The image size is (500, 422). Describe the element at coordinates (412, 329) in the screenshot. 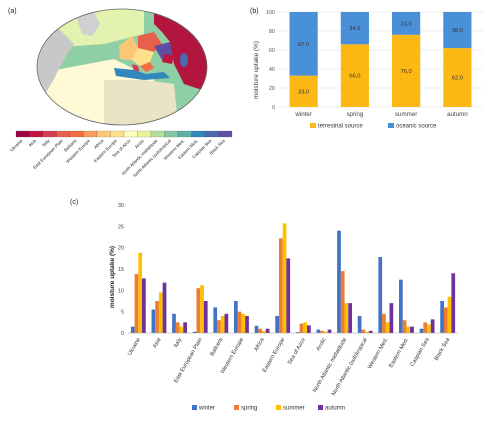

I see `c-bar-eastern-med-autumn` at that location.